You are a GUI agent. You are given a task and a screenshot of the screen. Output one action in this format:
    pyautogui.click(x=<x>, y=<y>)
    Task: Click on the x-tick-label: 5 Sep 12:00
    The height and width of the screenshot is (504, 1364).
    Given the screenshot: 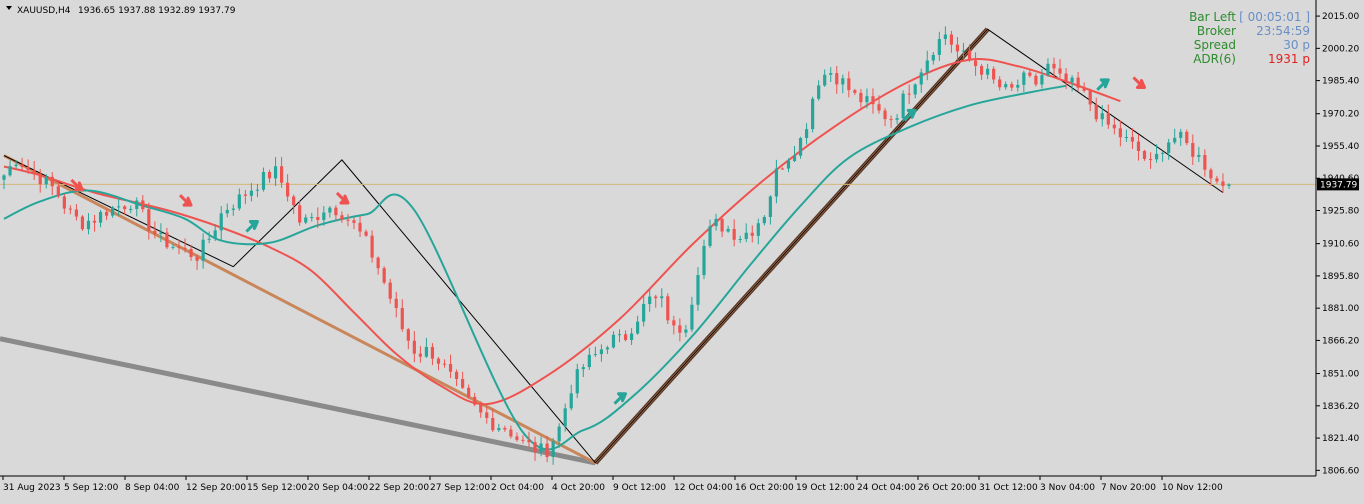 What is the action you would take?
    pyautogui.click(x=91, y=488)
    